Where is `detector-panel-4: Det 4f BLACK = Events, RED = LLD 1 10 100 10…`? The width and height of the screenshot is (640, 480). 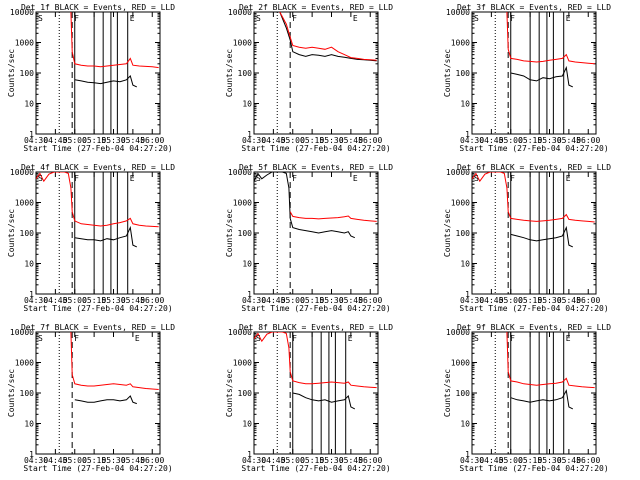
detector-panel-4: Det 4f BLACK = Events, RED = LLD 1 10 100 10… is located at coordinates (91, 238).